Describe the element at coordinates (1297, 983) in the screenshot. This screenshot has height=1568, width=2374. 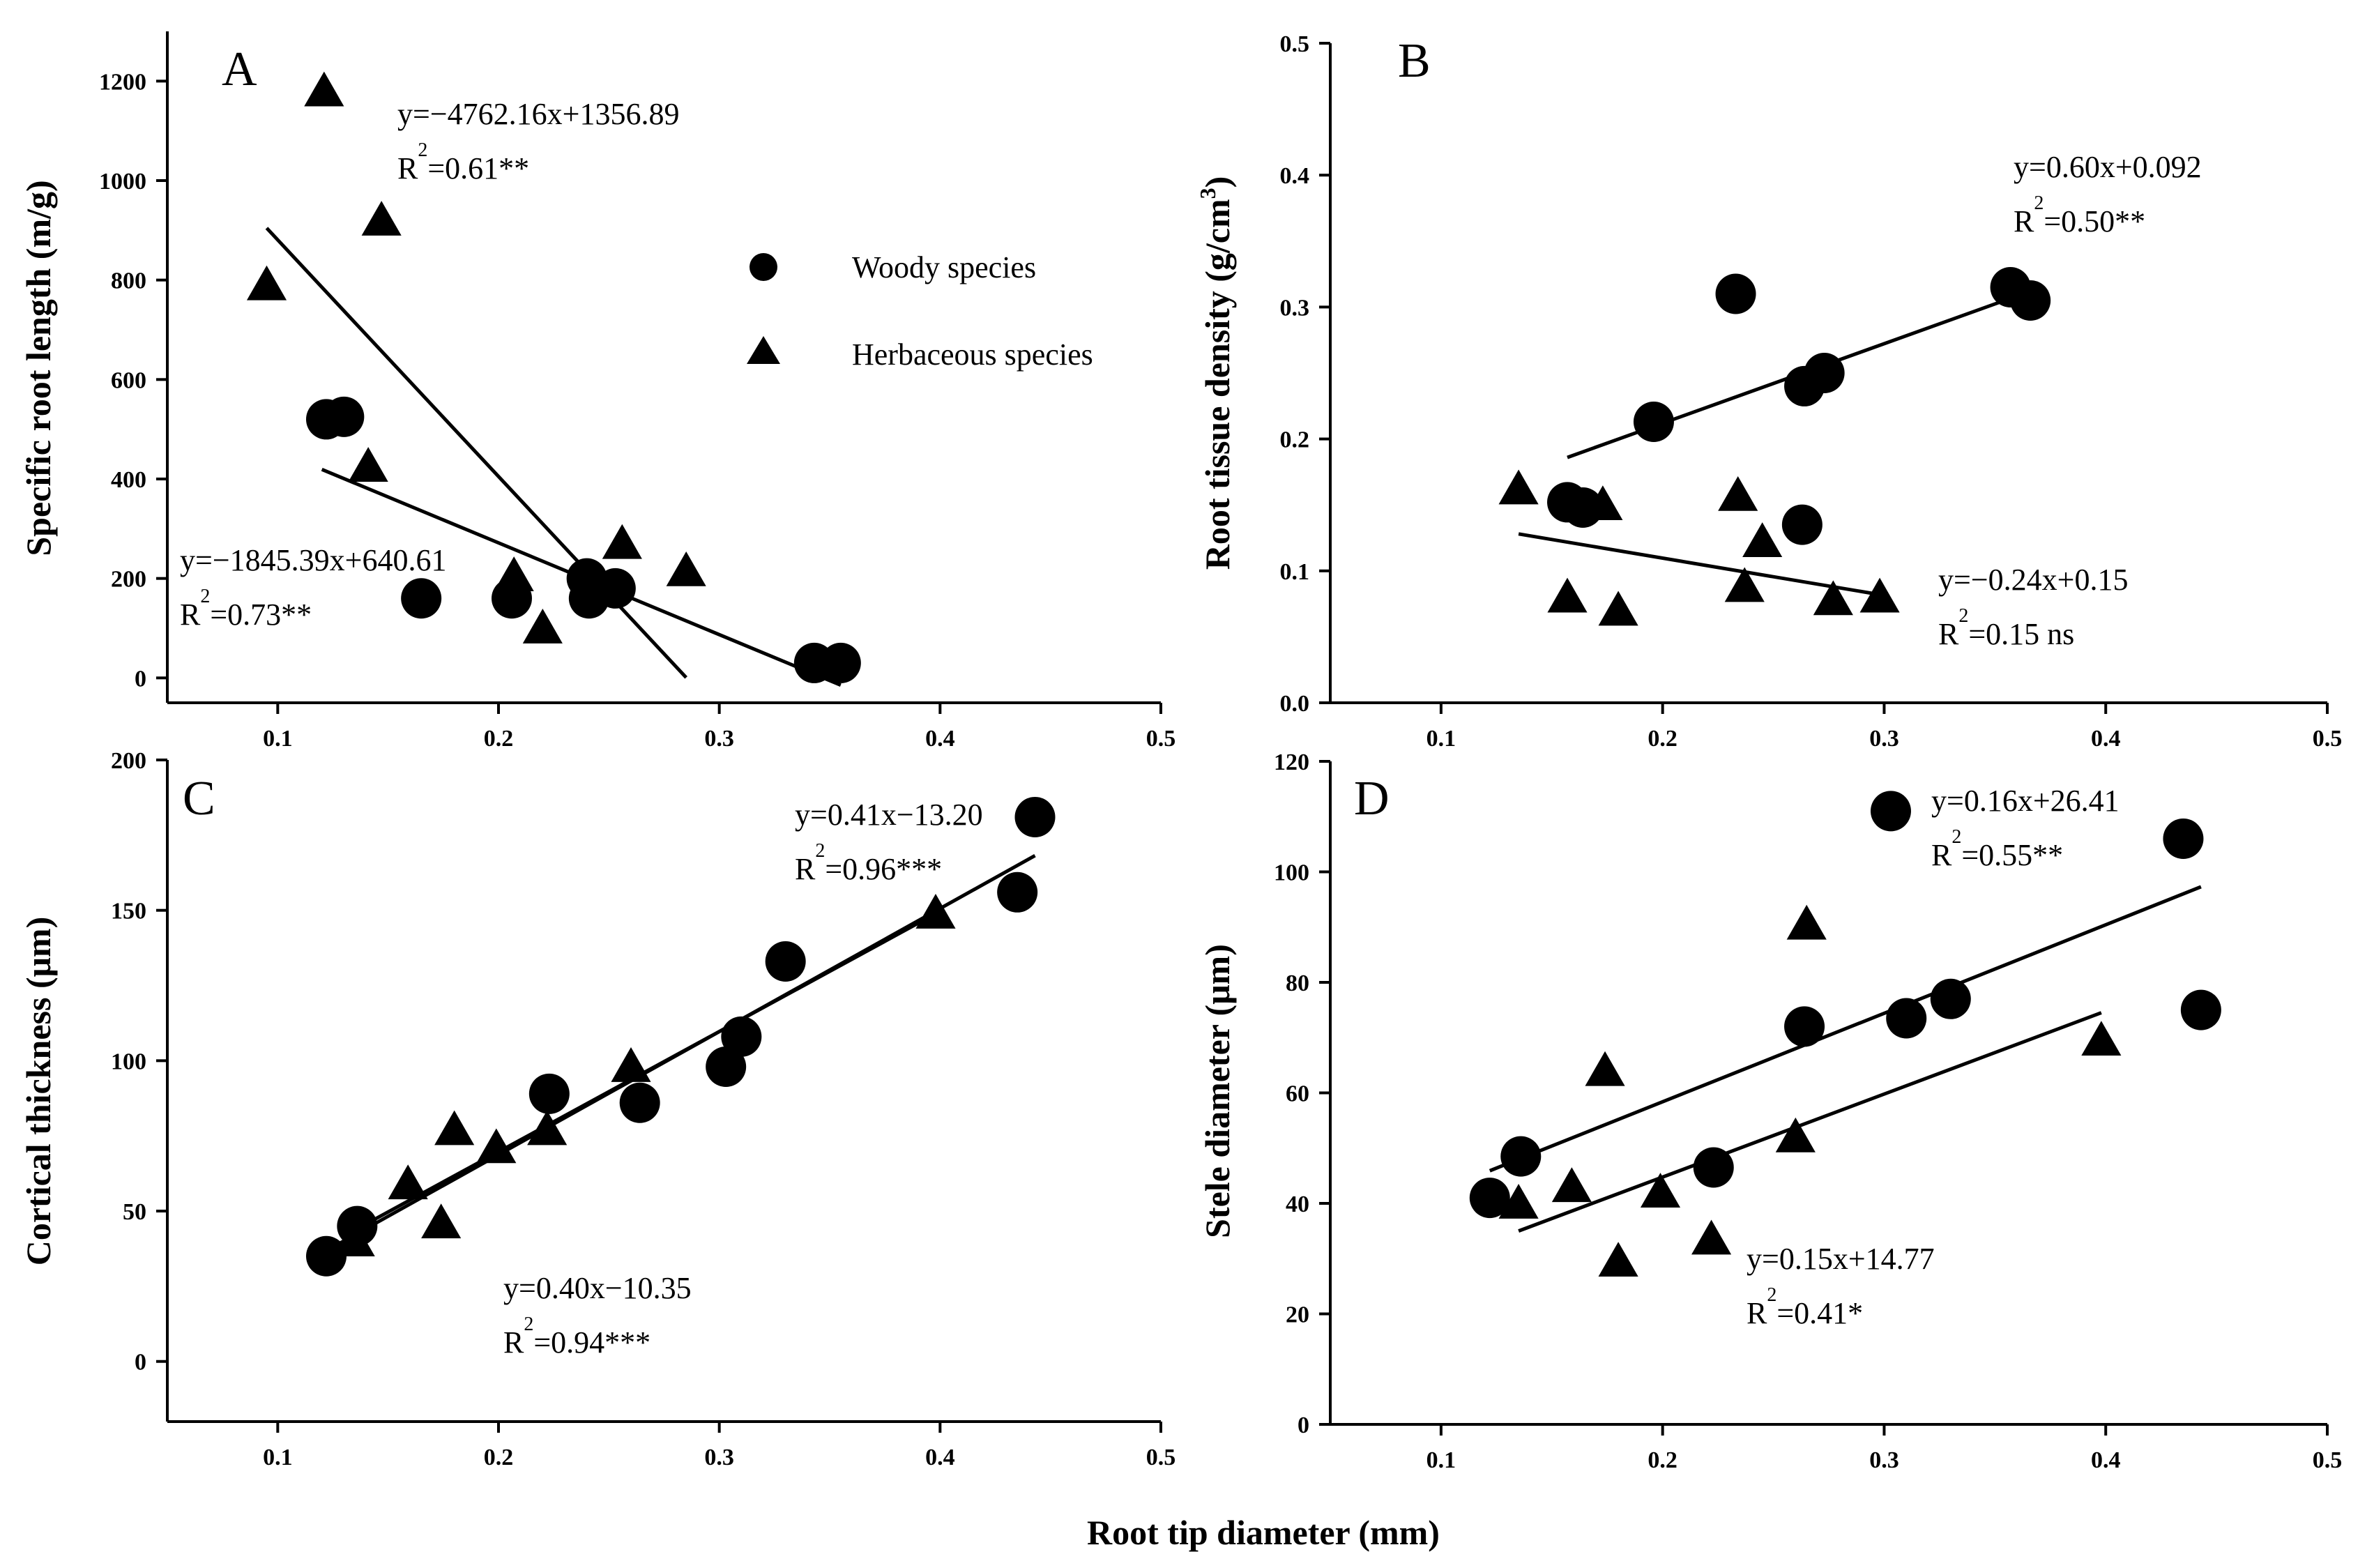
I see `y-tick-label: 80` at that location.